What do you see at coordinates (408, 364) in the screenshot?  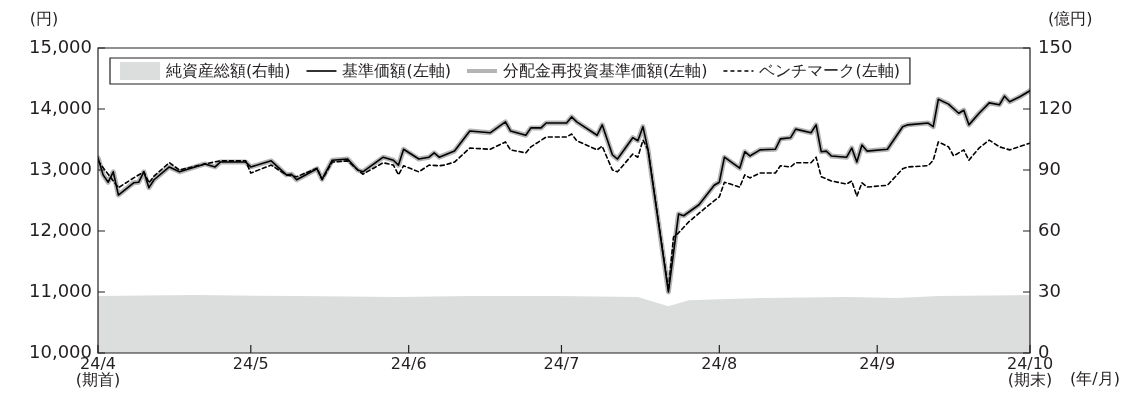 I see `x-tick-label: 24/6` at bounding box center [408, 364].